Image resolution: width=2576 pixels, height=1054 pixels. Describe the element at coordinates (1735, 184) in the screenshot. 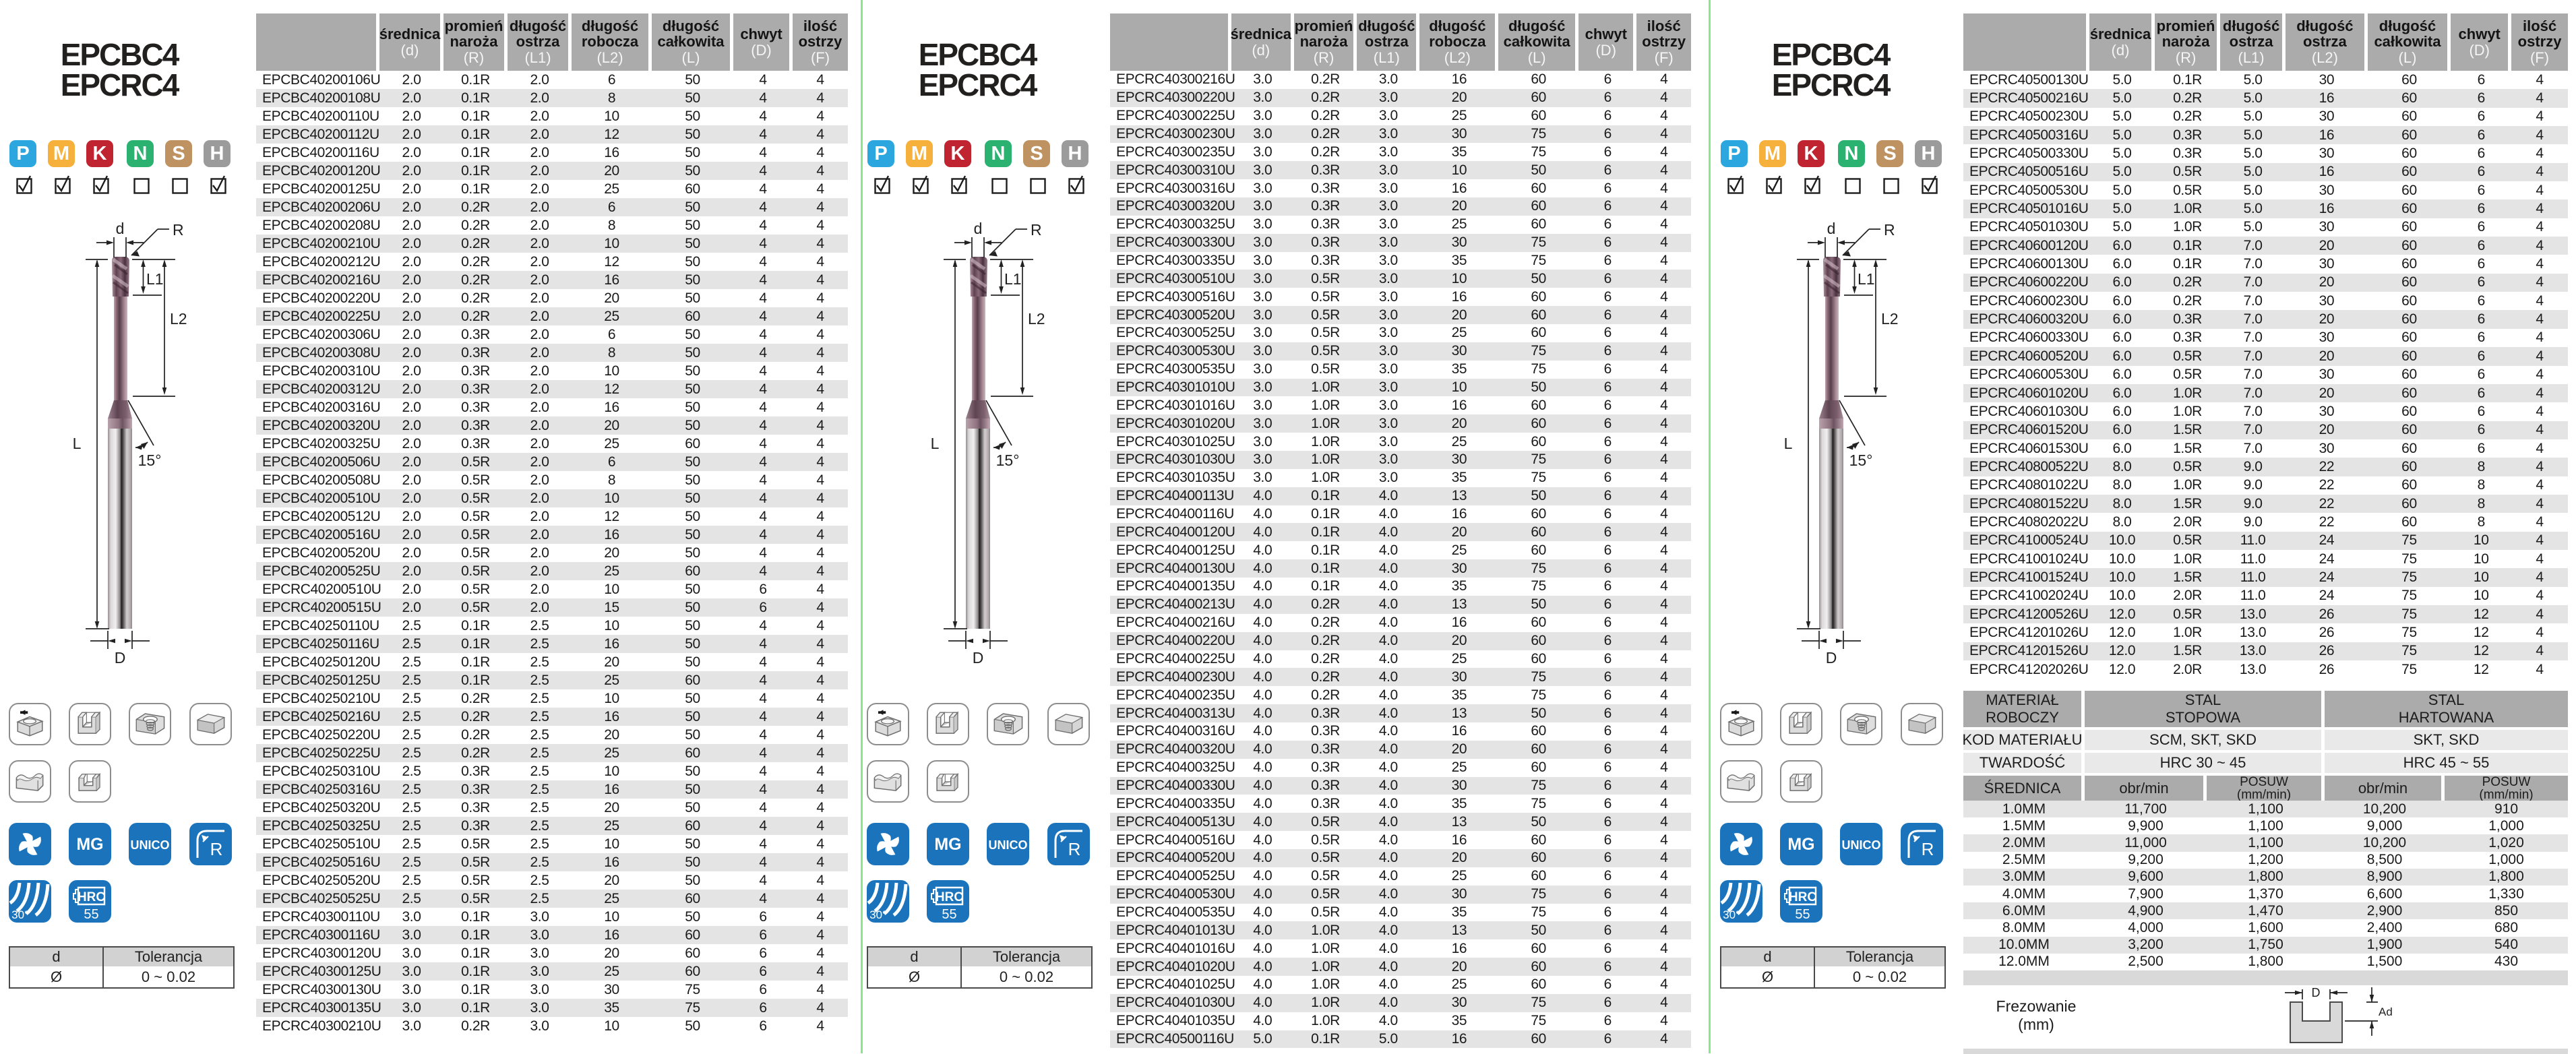

I see `material-checkbox-P-checked` at that location.